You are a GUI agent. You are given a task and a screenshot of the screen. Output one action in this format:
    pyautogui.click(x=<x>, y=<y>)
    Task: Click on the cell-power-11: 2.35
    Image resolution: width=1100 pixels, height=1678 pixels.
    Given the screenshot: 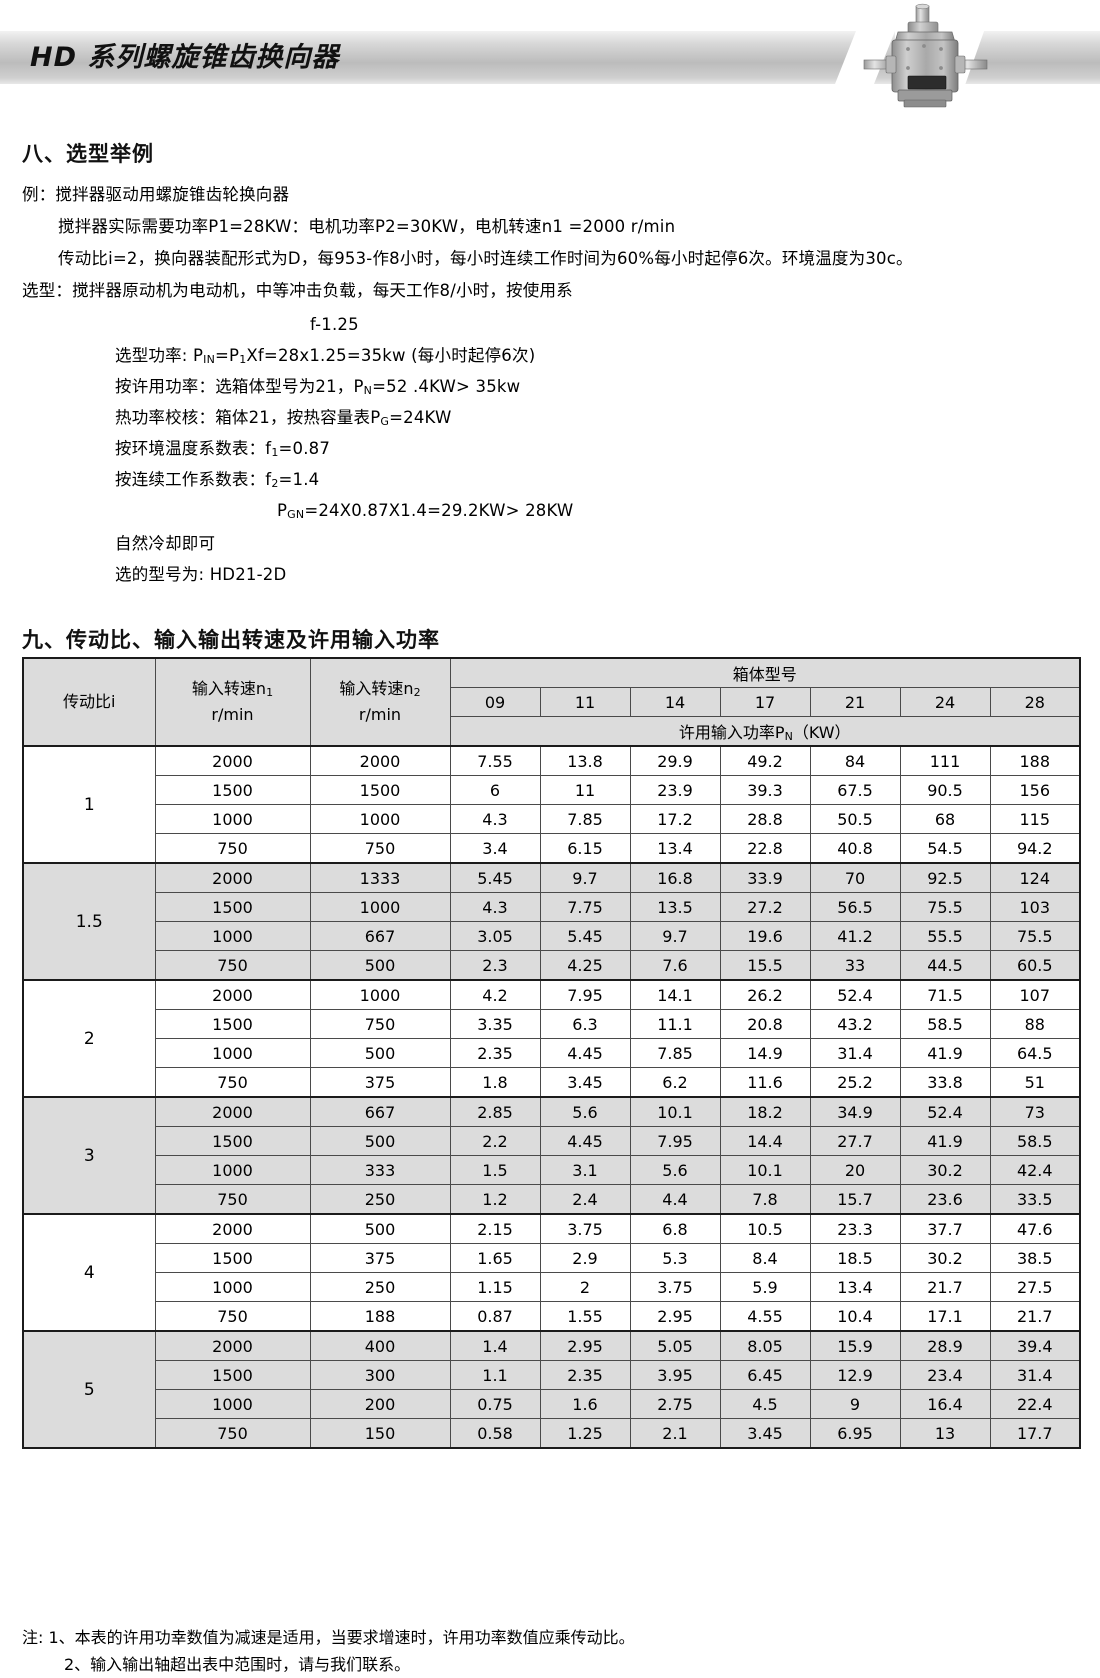 What is the action you would take?
    pyautogui.click(x=585, y=1375)
    